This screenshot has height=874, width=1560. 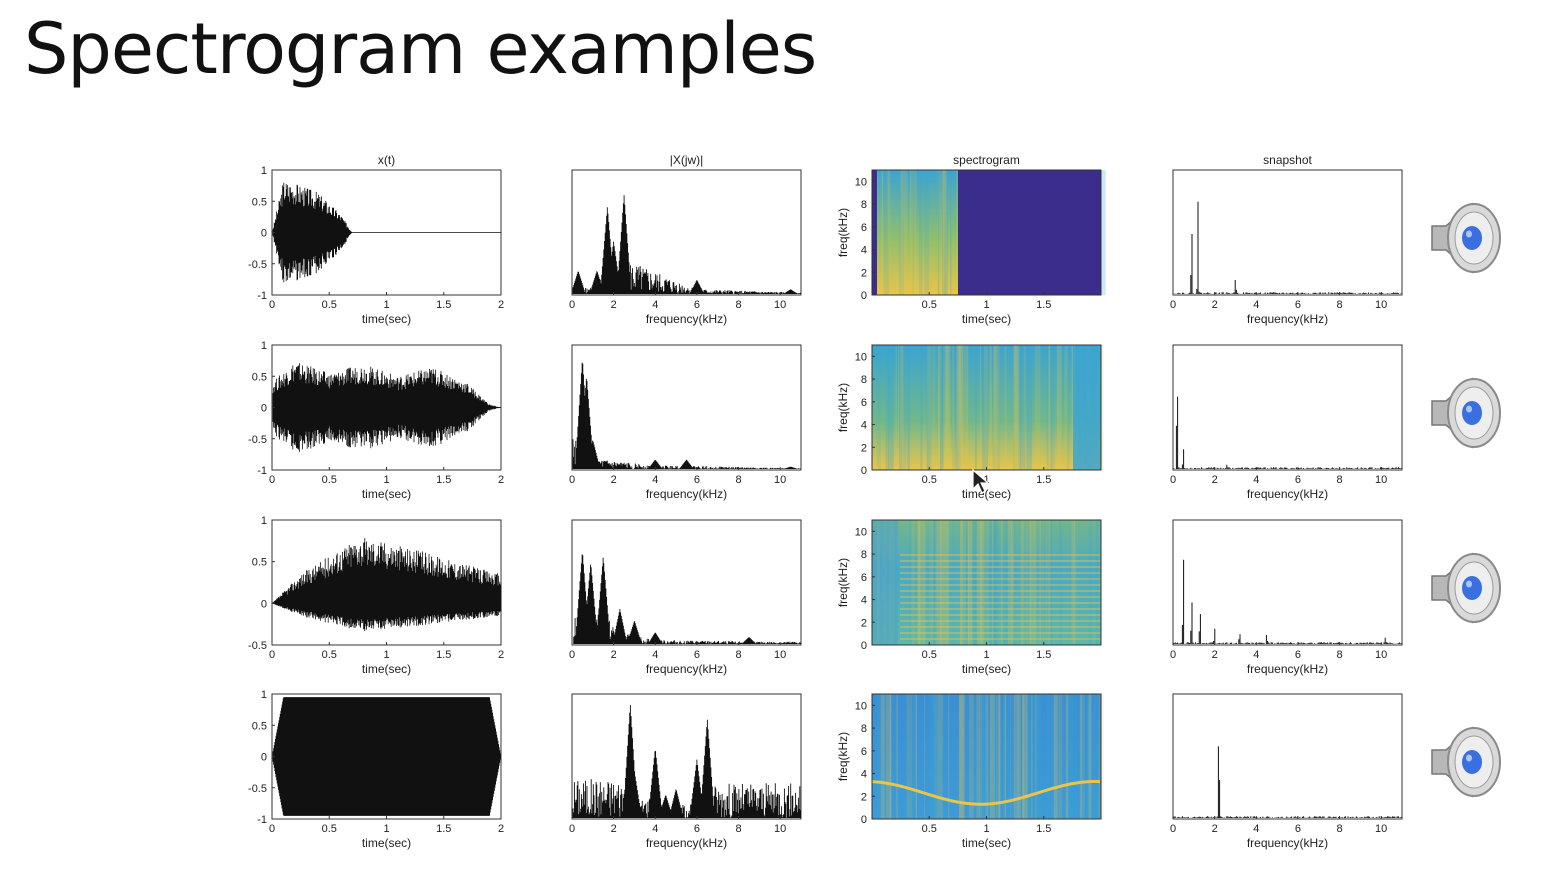 I want to click on y-tick-label: 0.5, so click(x=259, y=726).